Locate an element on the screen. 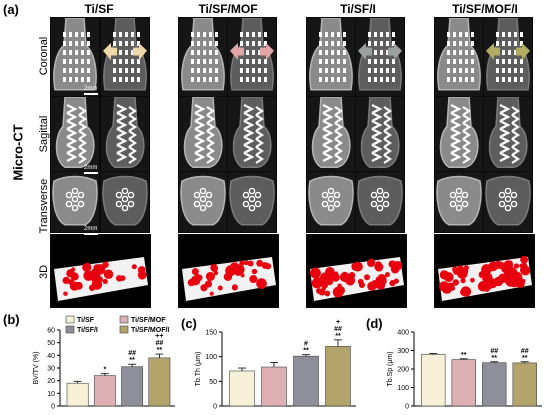  legend-label: Ti/SF/MOF/I is located at coordinates (150, 330).